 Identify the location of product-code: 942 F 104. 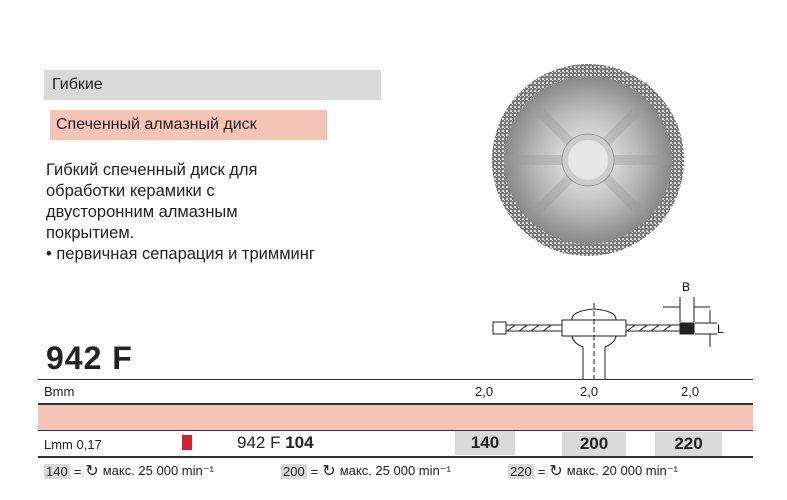
(275, 443).